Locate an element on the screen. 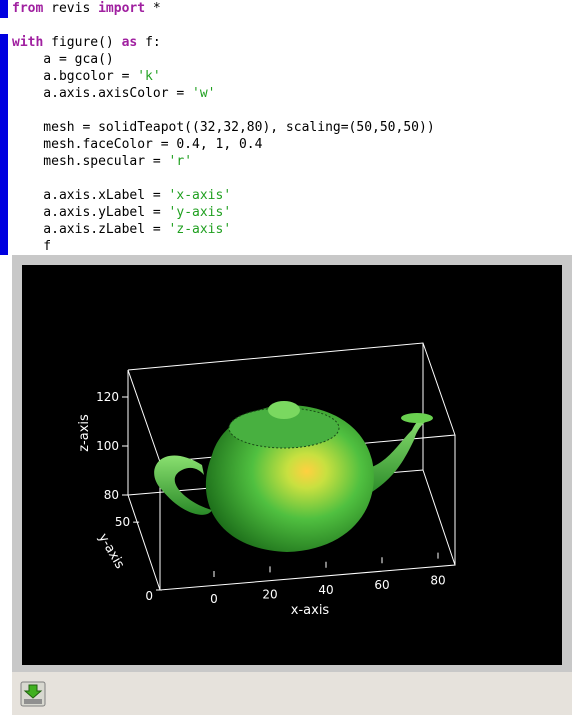 This screenshot has height=715, width=572. code-line: a.axis.zLabel = 'z-axis' is located at coordinates (223, 229).